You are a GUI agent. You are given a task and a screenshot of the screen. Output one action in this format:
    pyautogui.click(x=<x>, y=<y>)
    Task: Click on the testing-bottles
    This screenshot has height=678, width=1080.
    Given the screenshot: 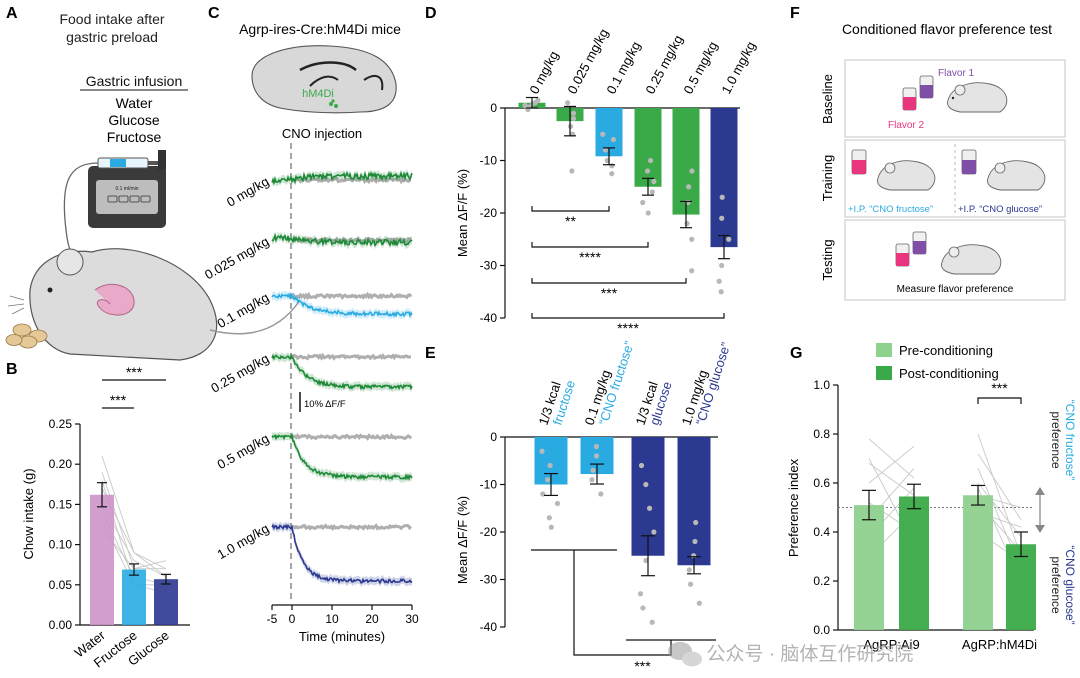 What is the action you would take?
    pyautogui.click(x=948, y=253)
    